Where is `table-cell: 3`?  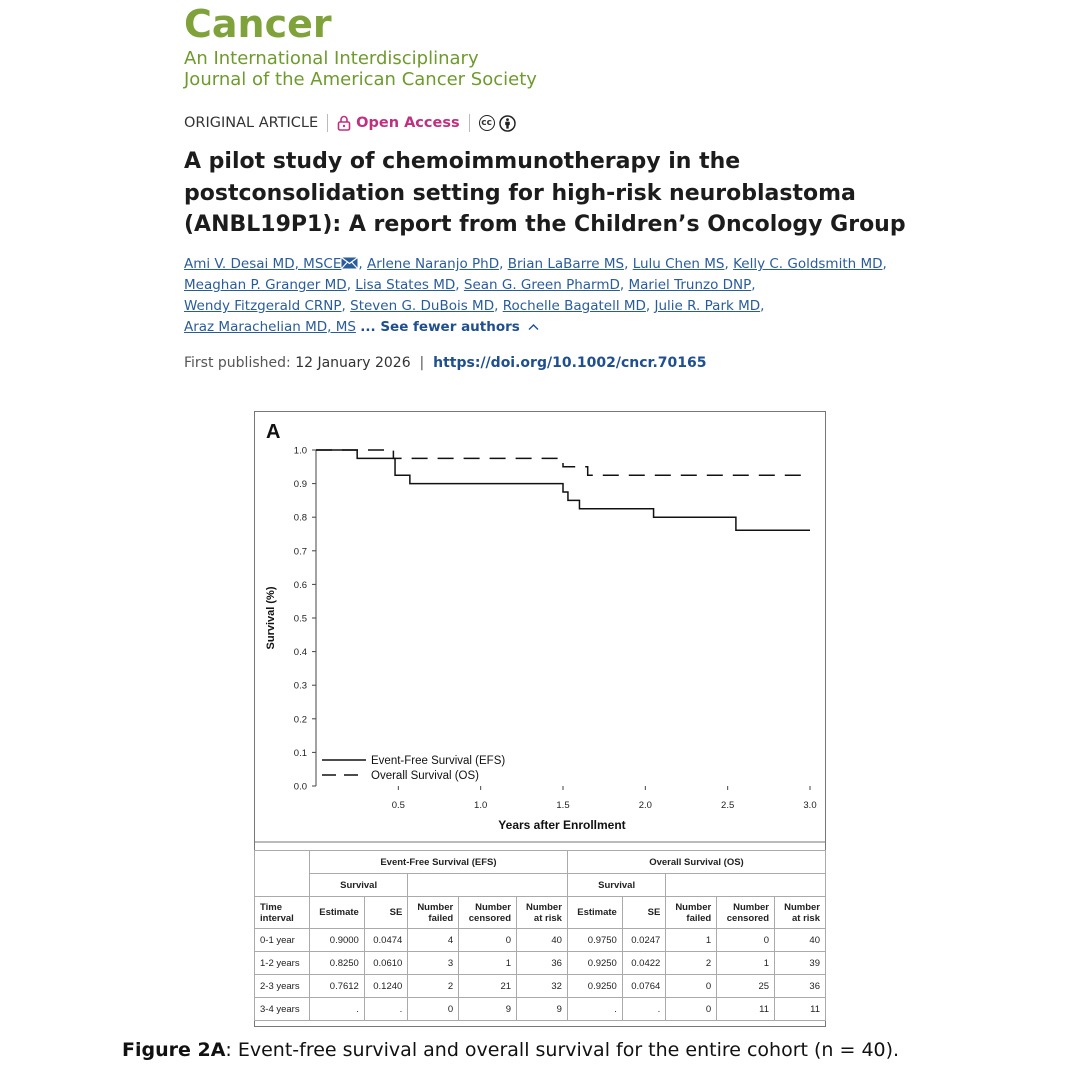 table-cell: 3 is located at coordinates (433, 963).